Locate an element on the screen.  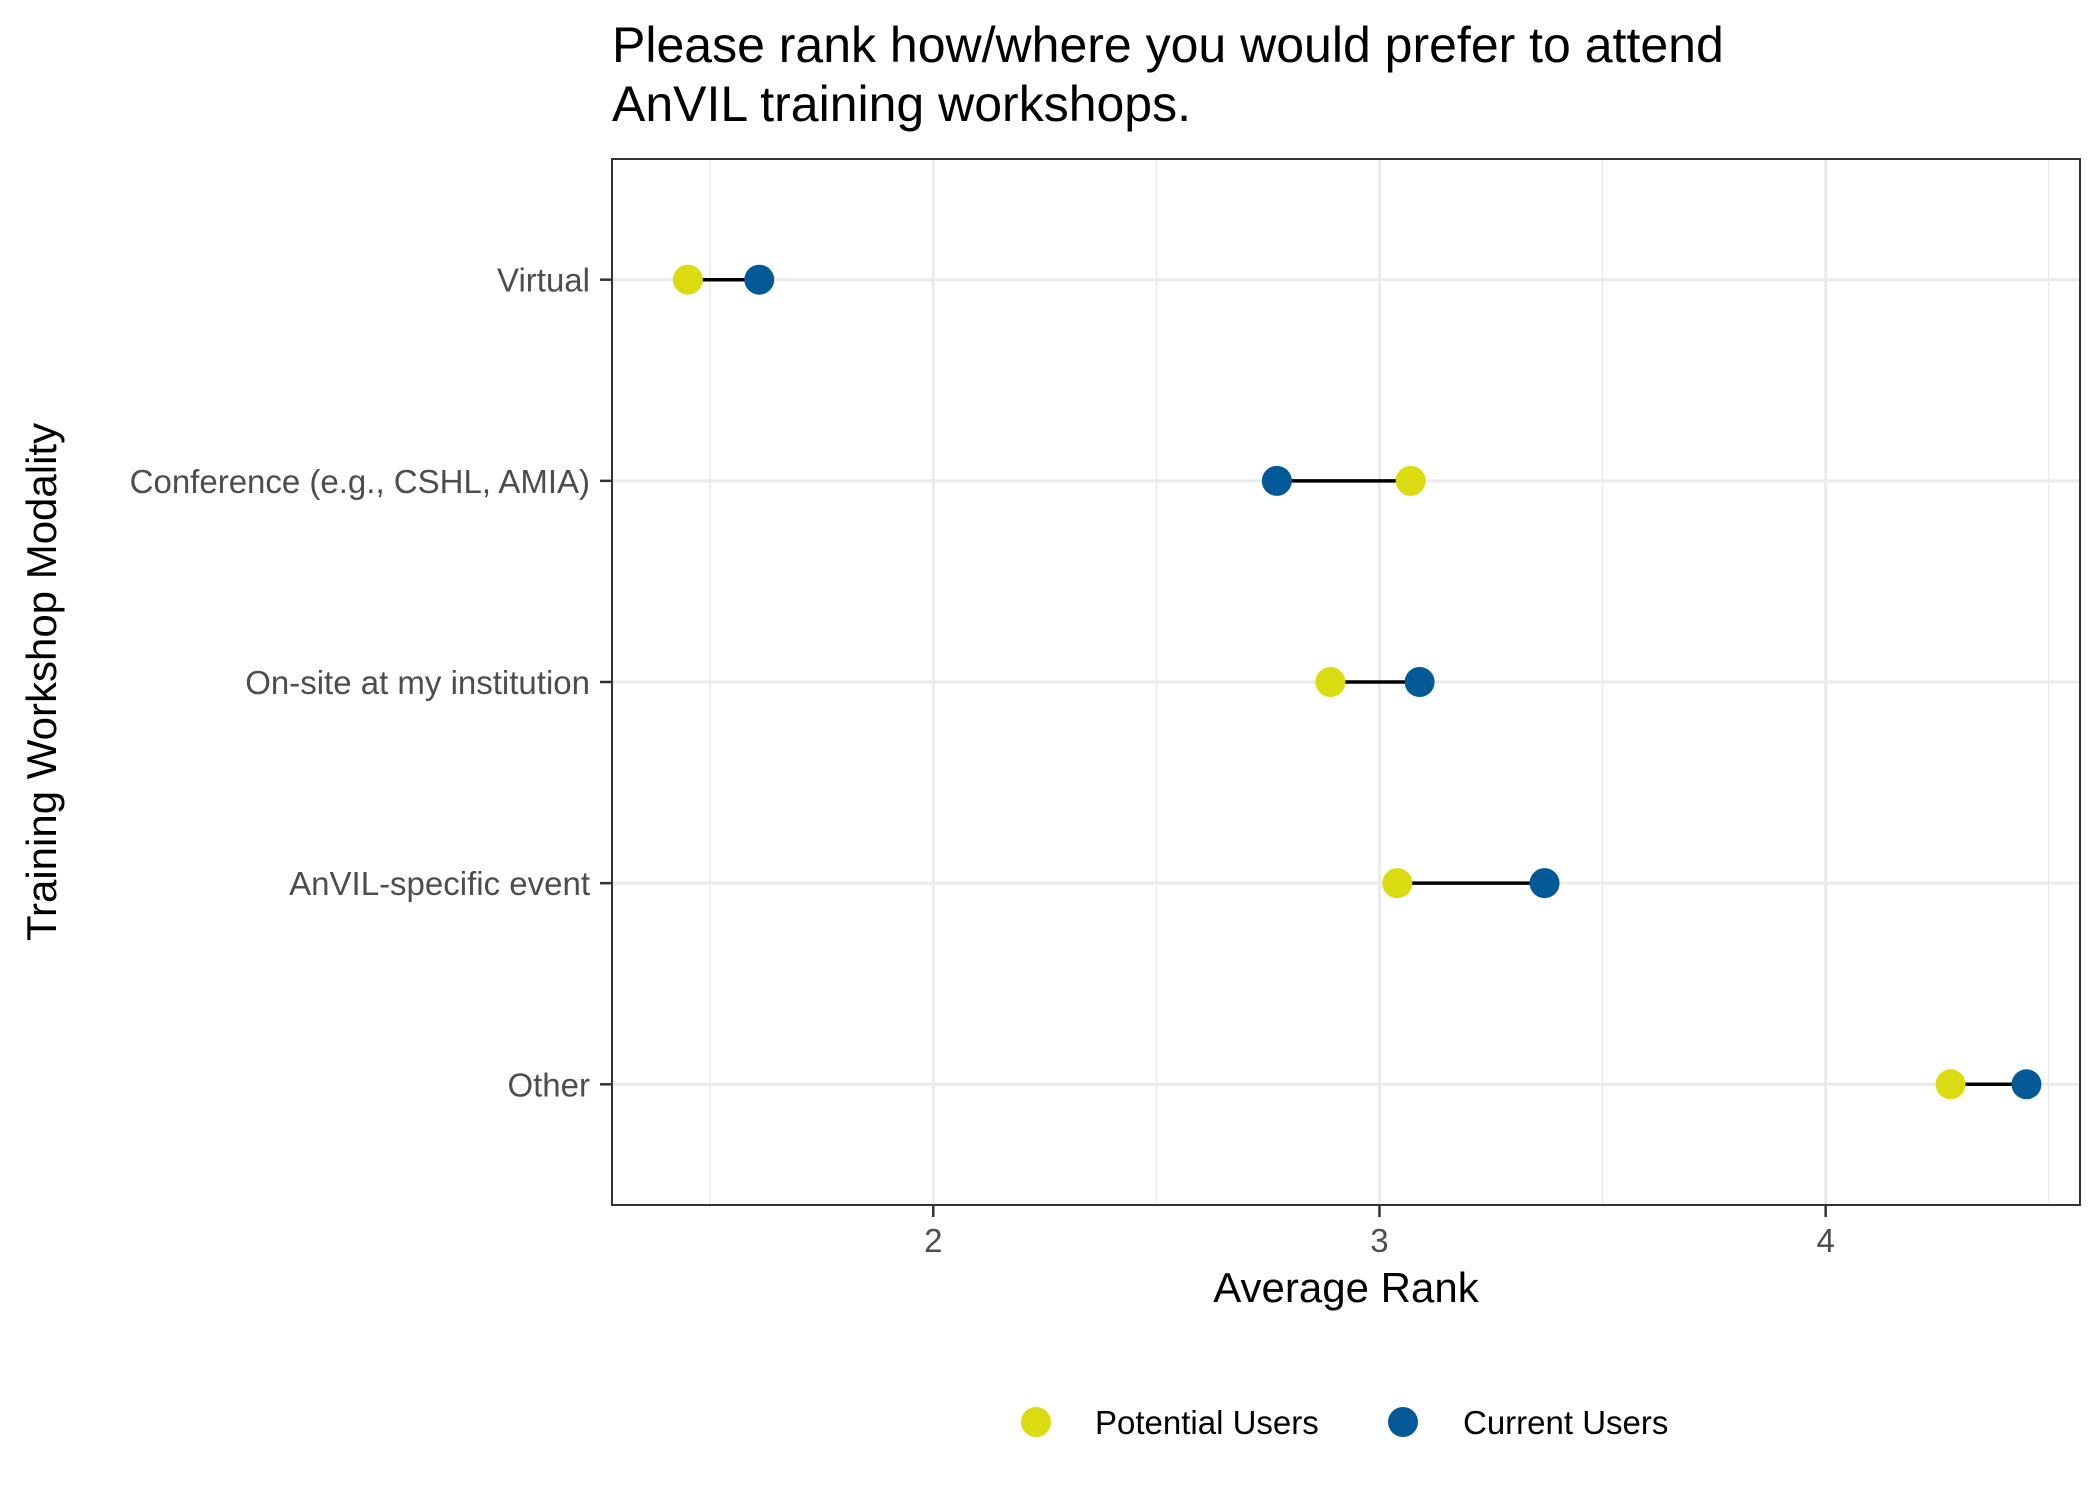
x-tick-label: 2 is located at coordinates (933, 1240).